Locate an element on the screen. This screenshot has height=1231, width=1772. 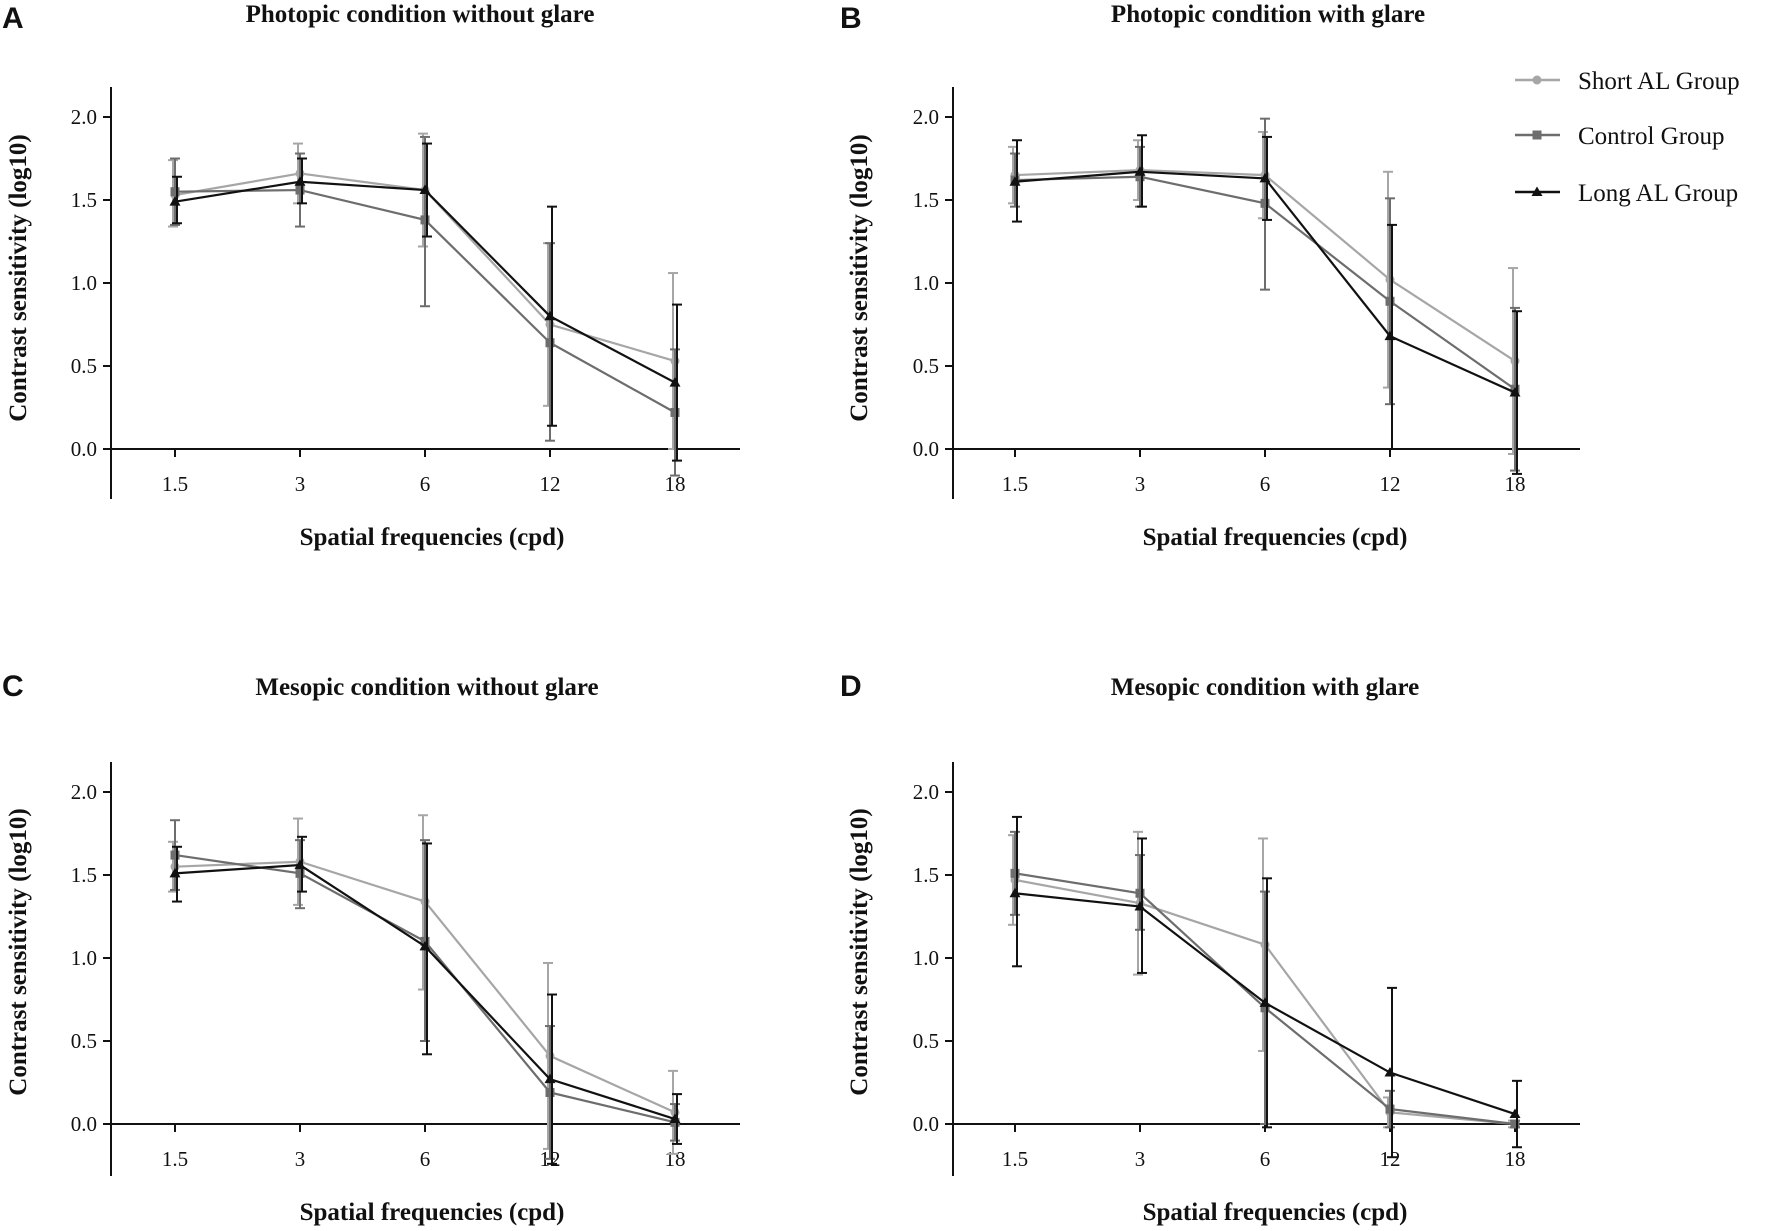
panel-d-y-tick-label: 2.0 is located at coordinates (926, 792).